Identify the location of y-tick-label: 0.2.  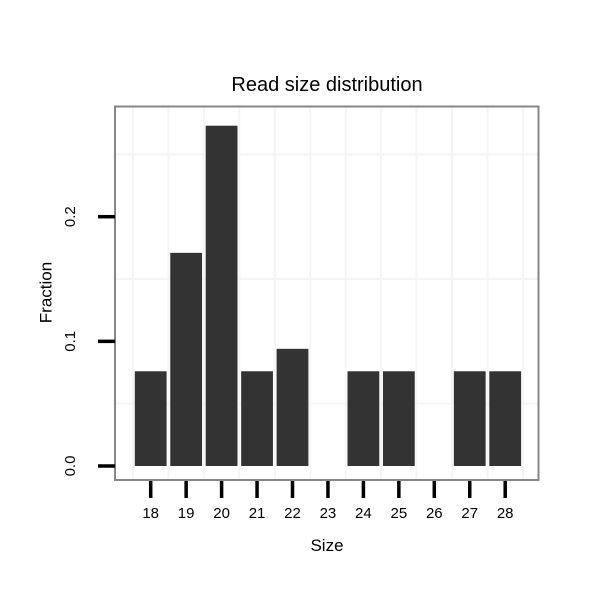
(70, 216).